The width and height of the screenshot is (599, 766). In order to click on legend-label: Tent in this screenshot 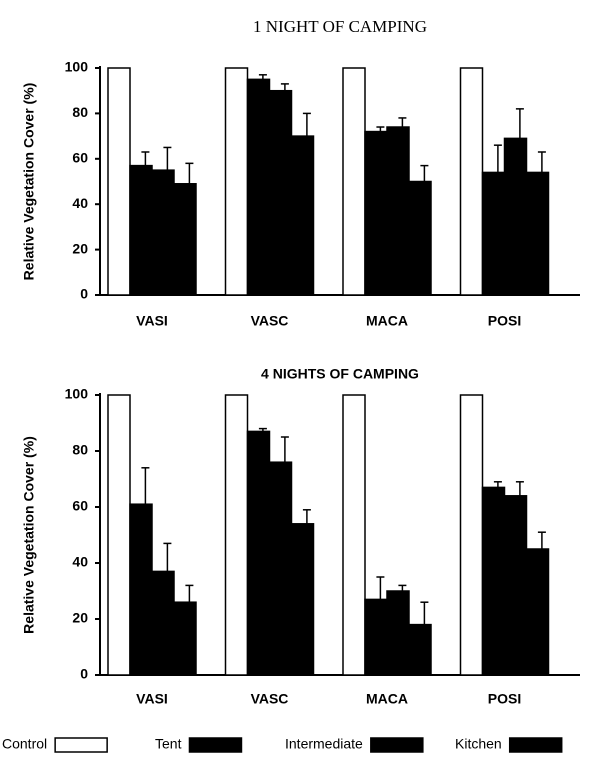, I will do `click(168, 744)`.